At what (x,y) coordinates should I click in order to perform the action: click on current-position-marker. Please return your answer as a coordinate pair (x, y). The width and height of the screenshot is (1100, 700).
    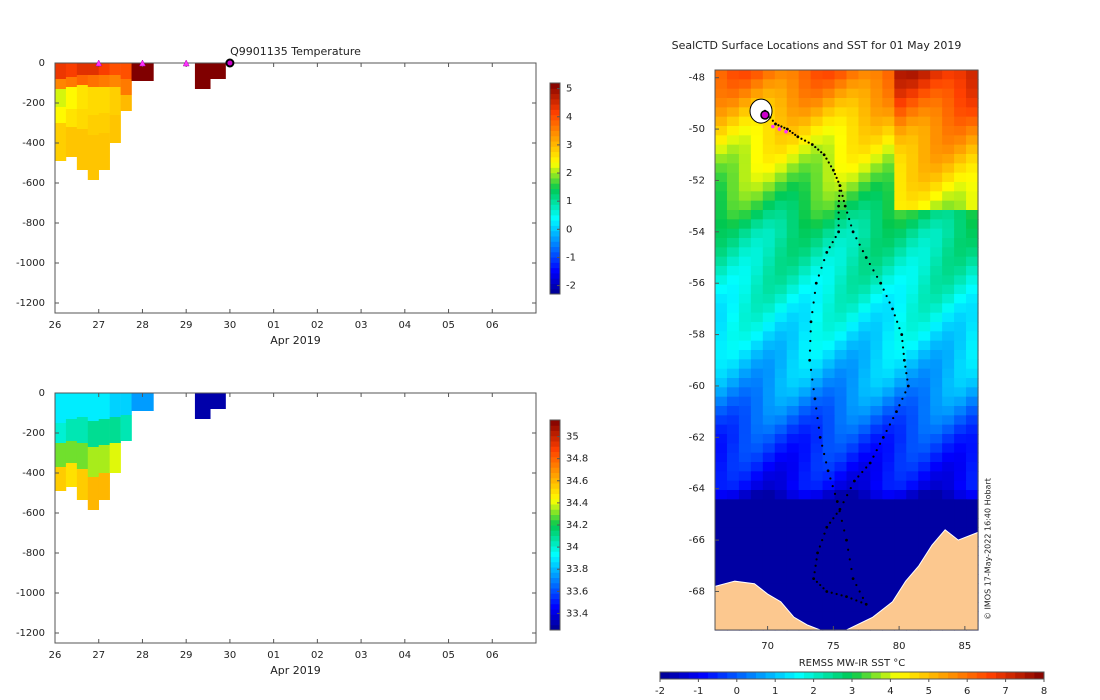
    Looking at the image, I should click on (765, 115).